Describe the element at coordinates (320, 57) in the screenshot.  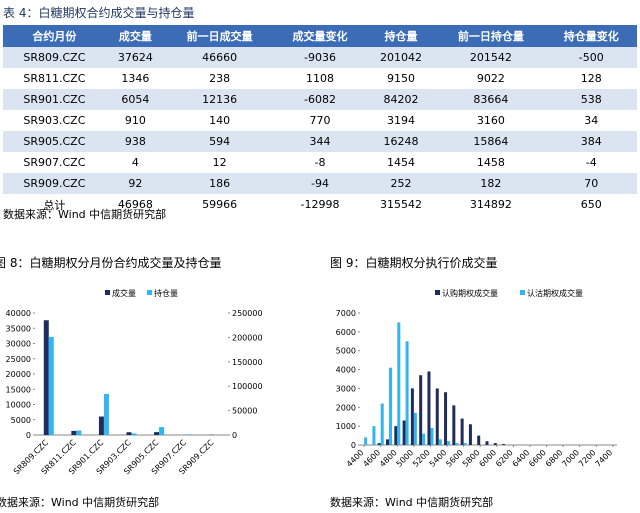
I see `table-row: SR809.CZC 37624 46660 -9036 201042 201542 -500` at that location.